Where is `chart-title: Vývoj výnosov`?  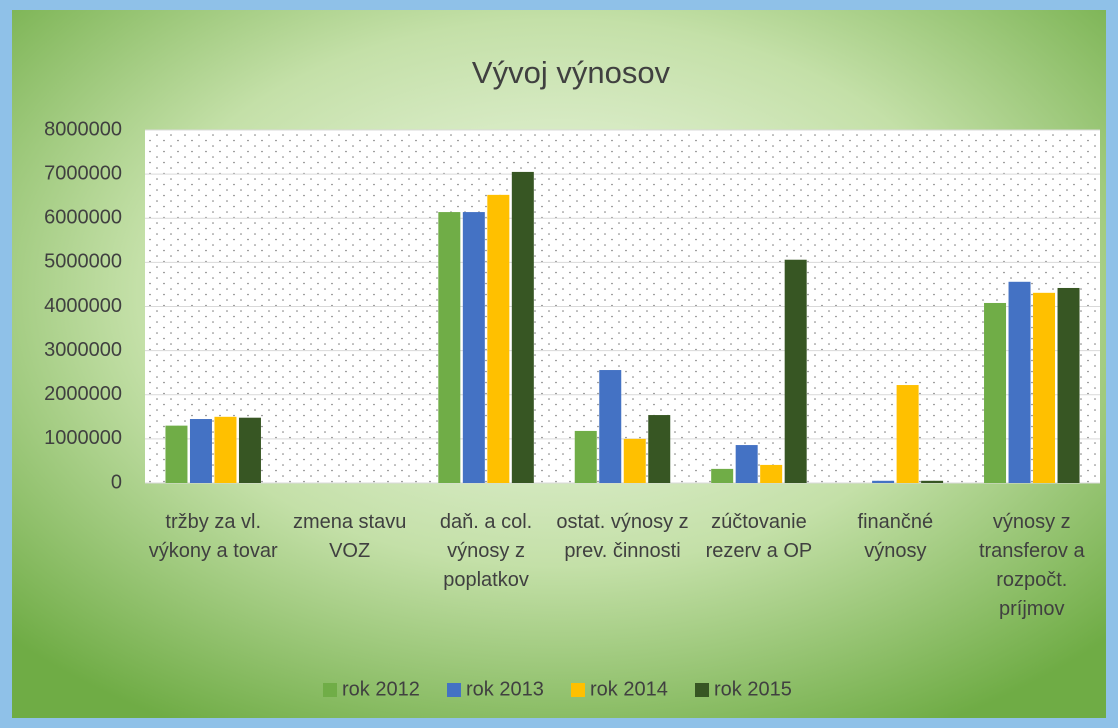
chart-title: Vývoj výnosov is located at coordinates (571, 72).